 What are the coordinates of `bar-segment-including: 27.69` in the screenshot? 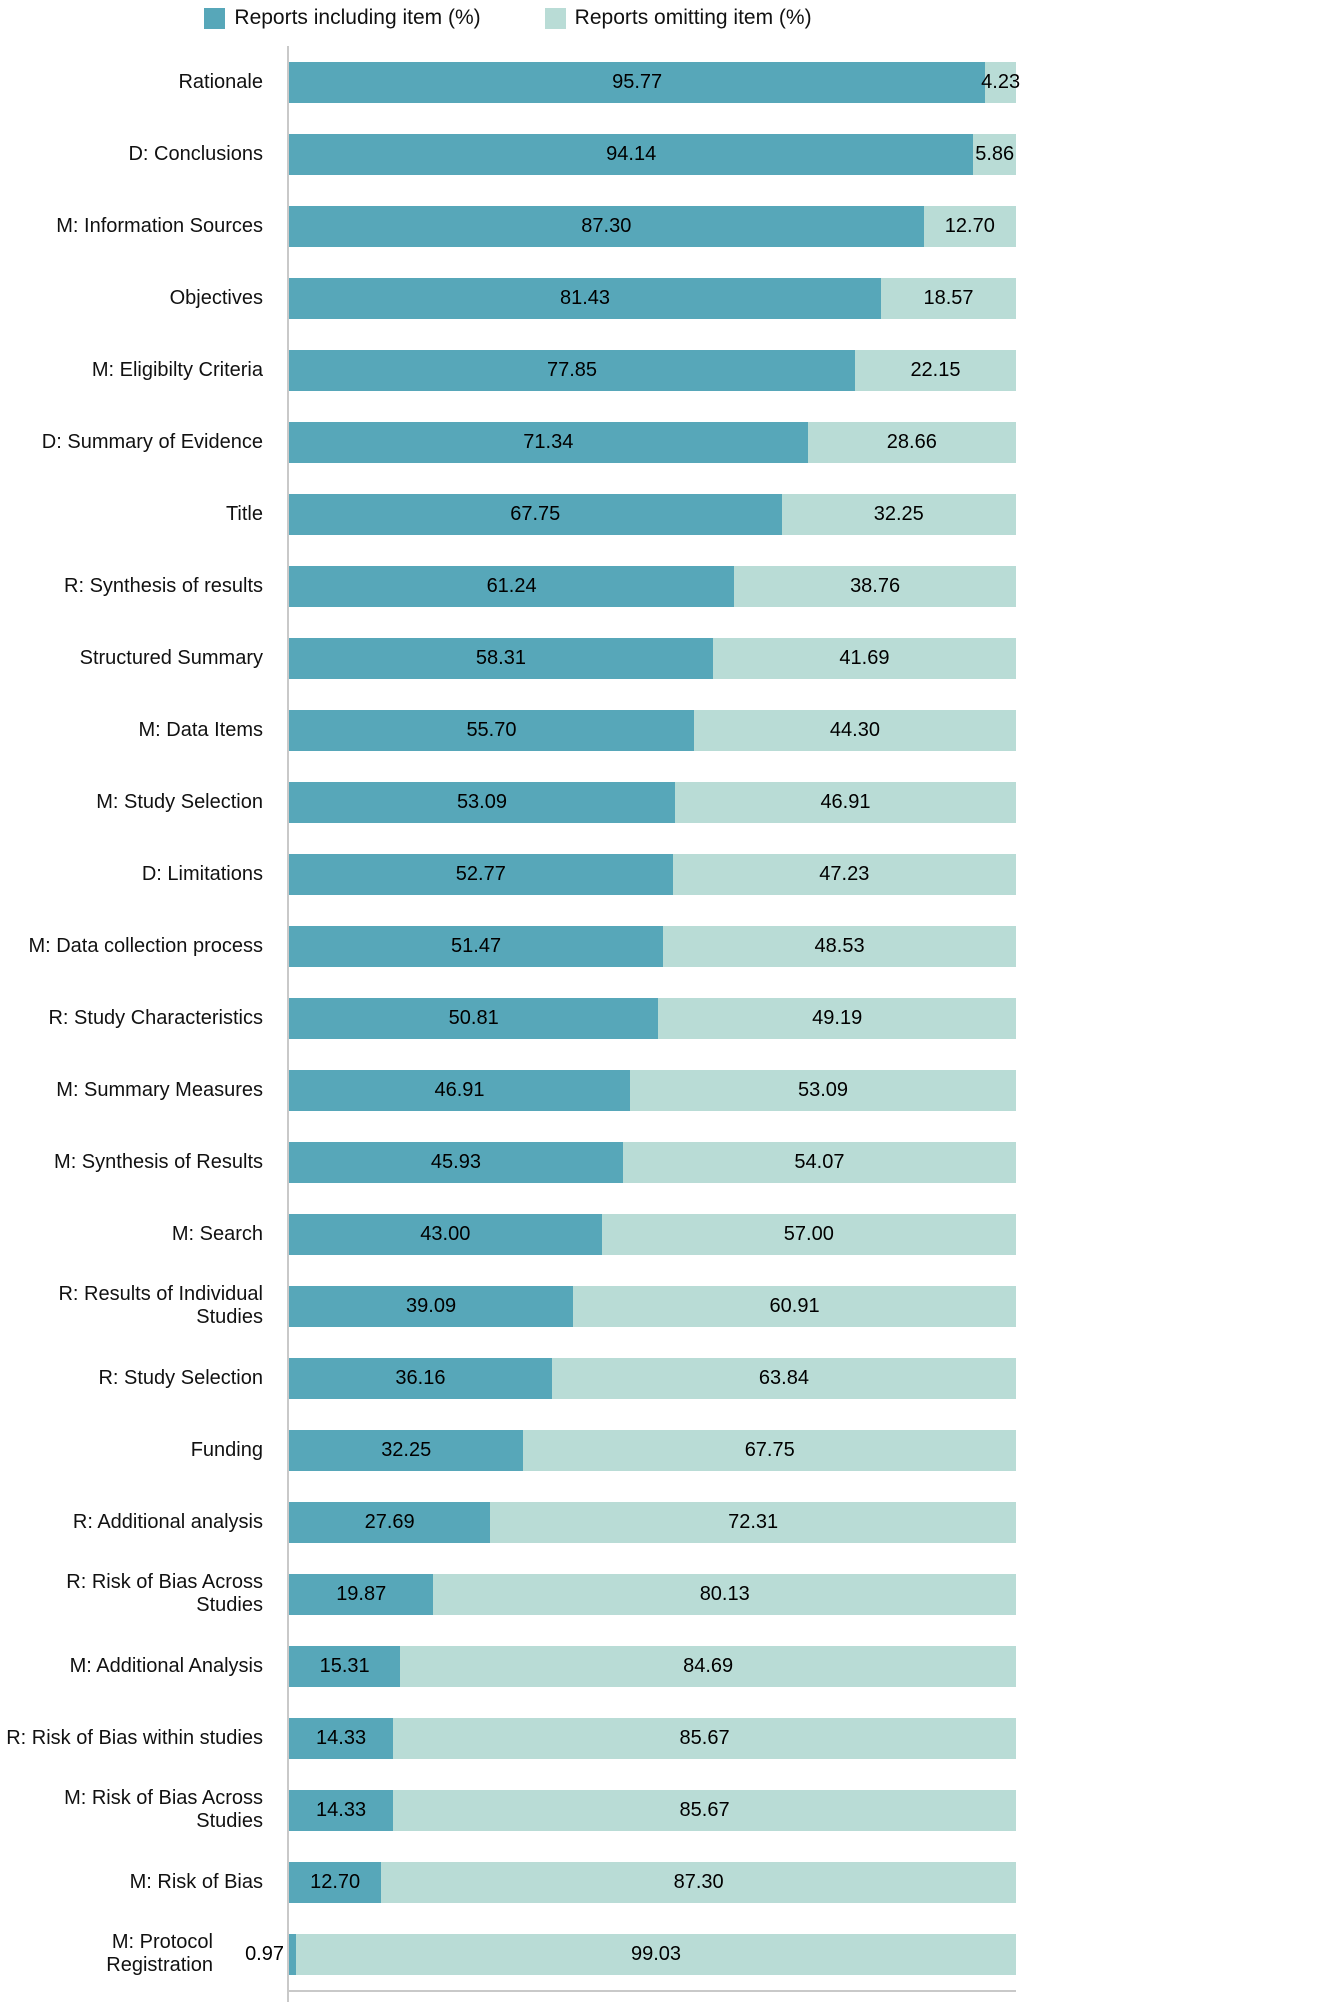 It's located at (390, 1522).